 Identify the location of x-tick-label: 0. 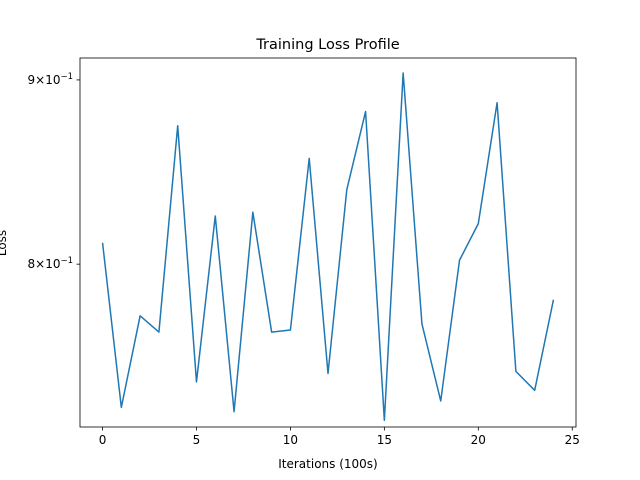
(103, 440).